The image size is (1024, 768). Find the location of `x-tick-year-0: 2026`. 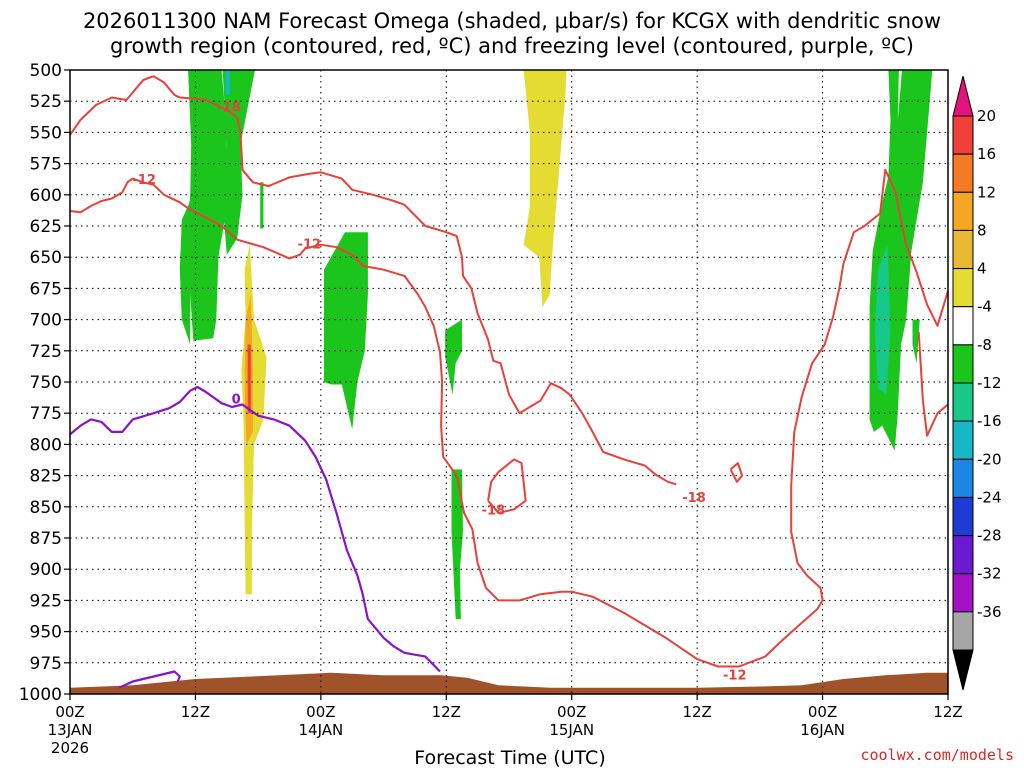

x-tick-year-0: 2026 is located at coordinates (70, 748).